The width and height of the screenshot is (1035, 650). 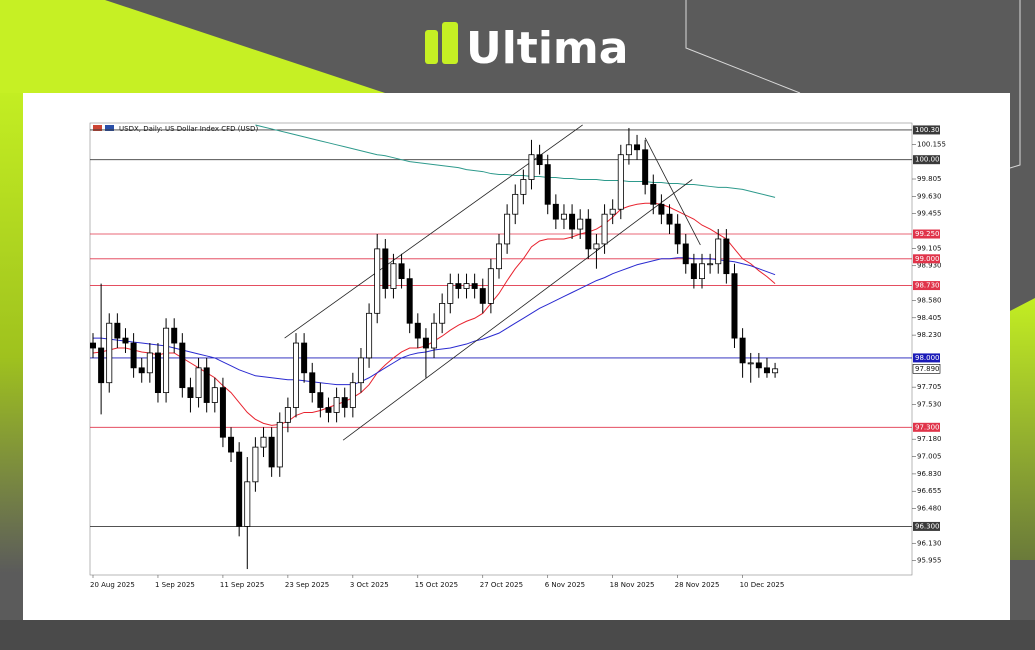 What do you see at coordinates (927, 259) in the screenshot?
I see `level-label: 99.000` at bounding box center [927, 259].